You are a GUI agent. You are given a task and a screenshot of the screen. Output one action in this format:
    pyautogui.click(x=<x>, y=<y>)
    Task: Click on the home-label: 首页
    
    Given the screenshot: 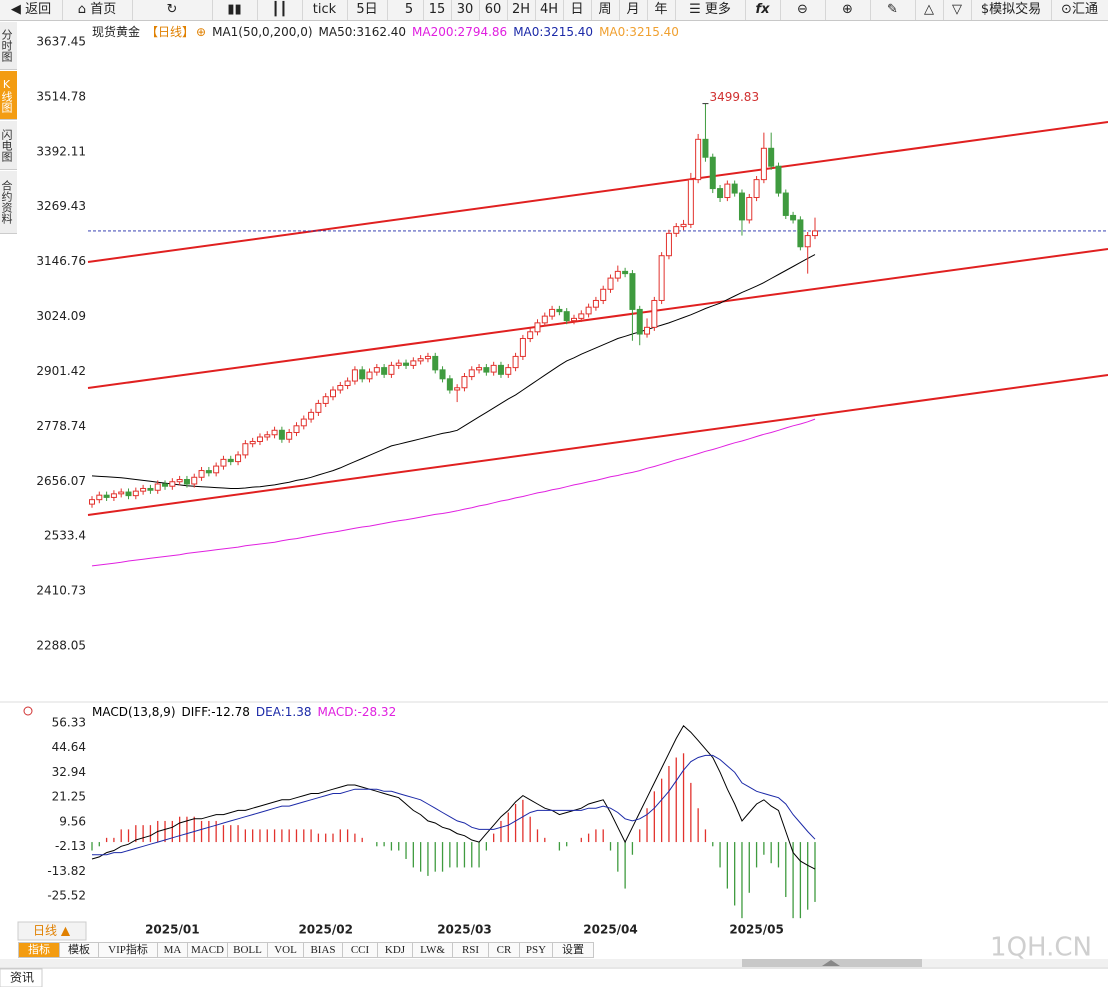 What is the action you would take?
    pyautogui.click(x=103, y=9)
    